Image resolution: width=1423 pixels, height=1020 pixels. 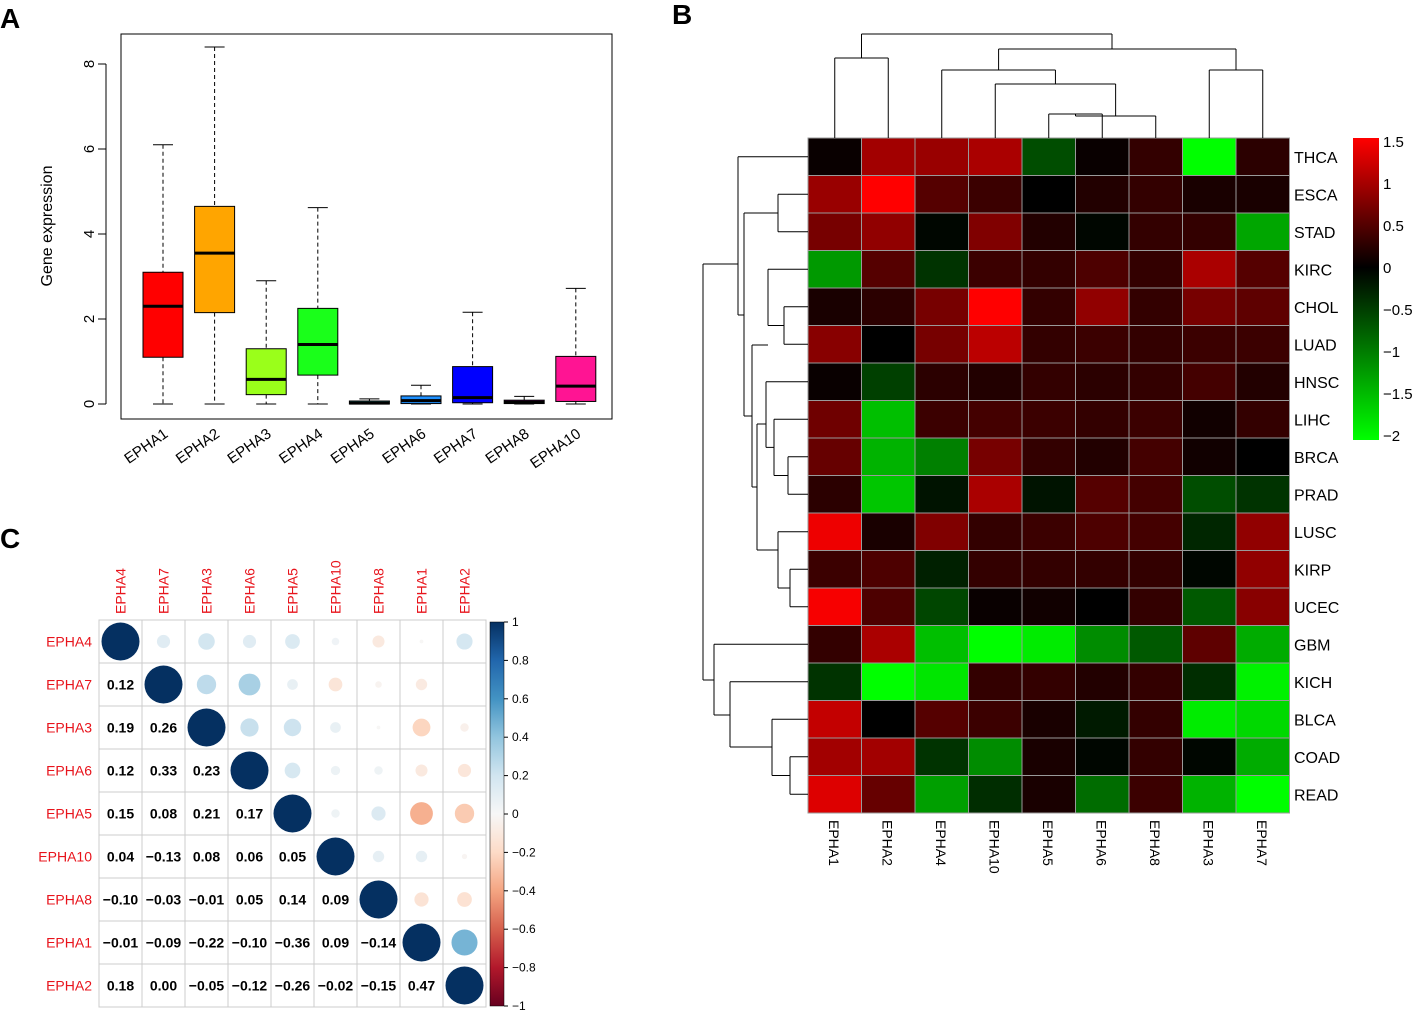 I want to click on legend-tick-label: −1.5, so click(x=1398, y=394).